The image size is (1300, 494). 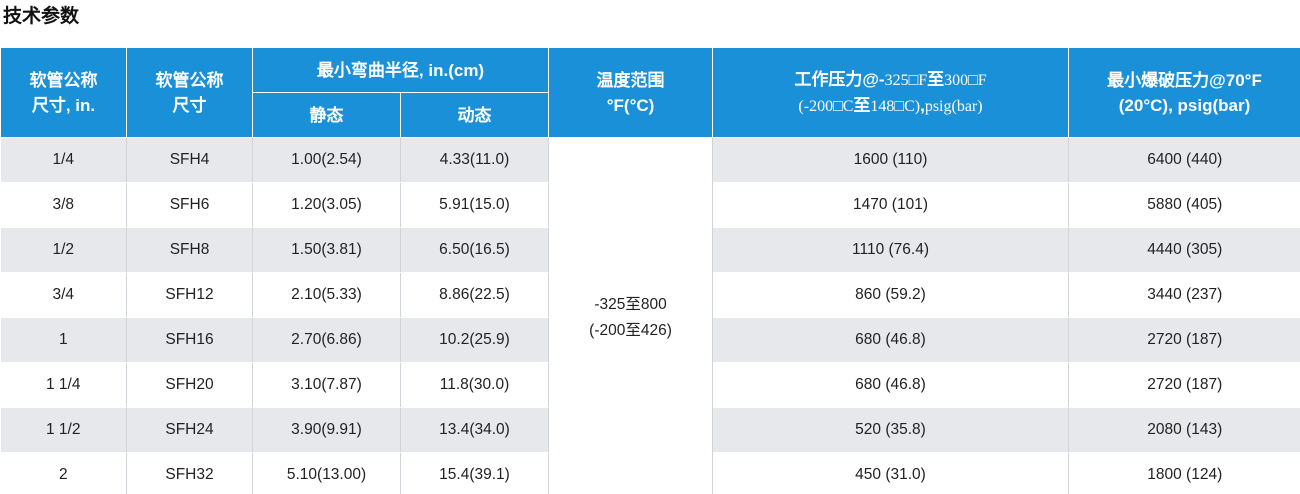 What do you see at coordinates (63, 205) in the screenshot?
I see `cell-size-in: 3/8` at bounding box center [63, 205].